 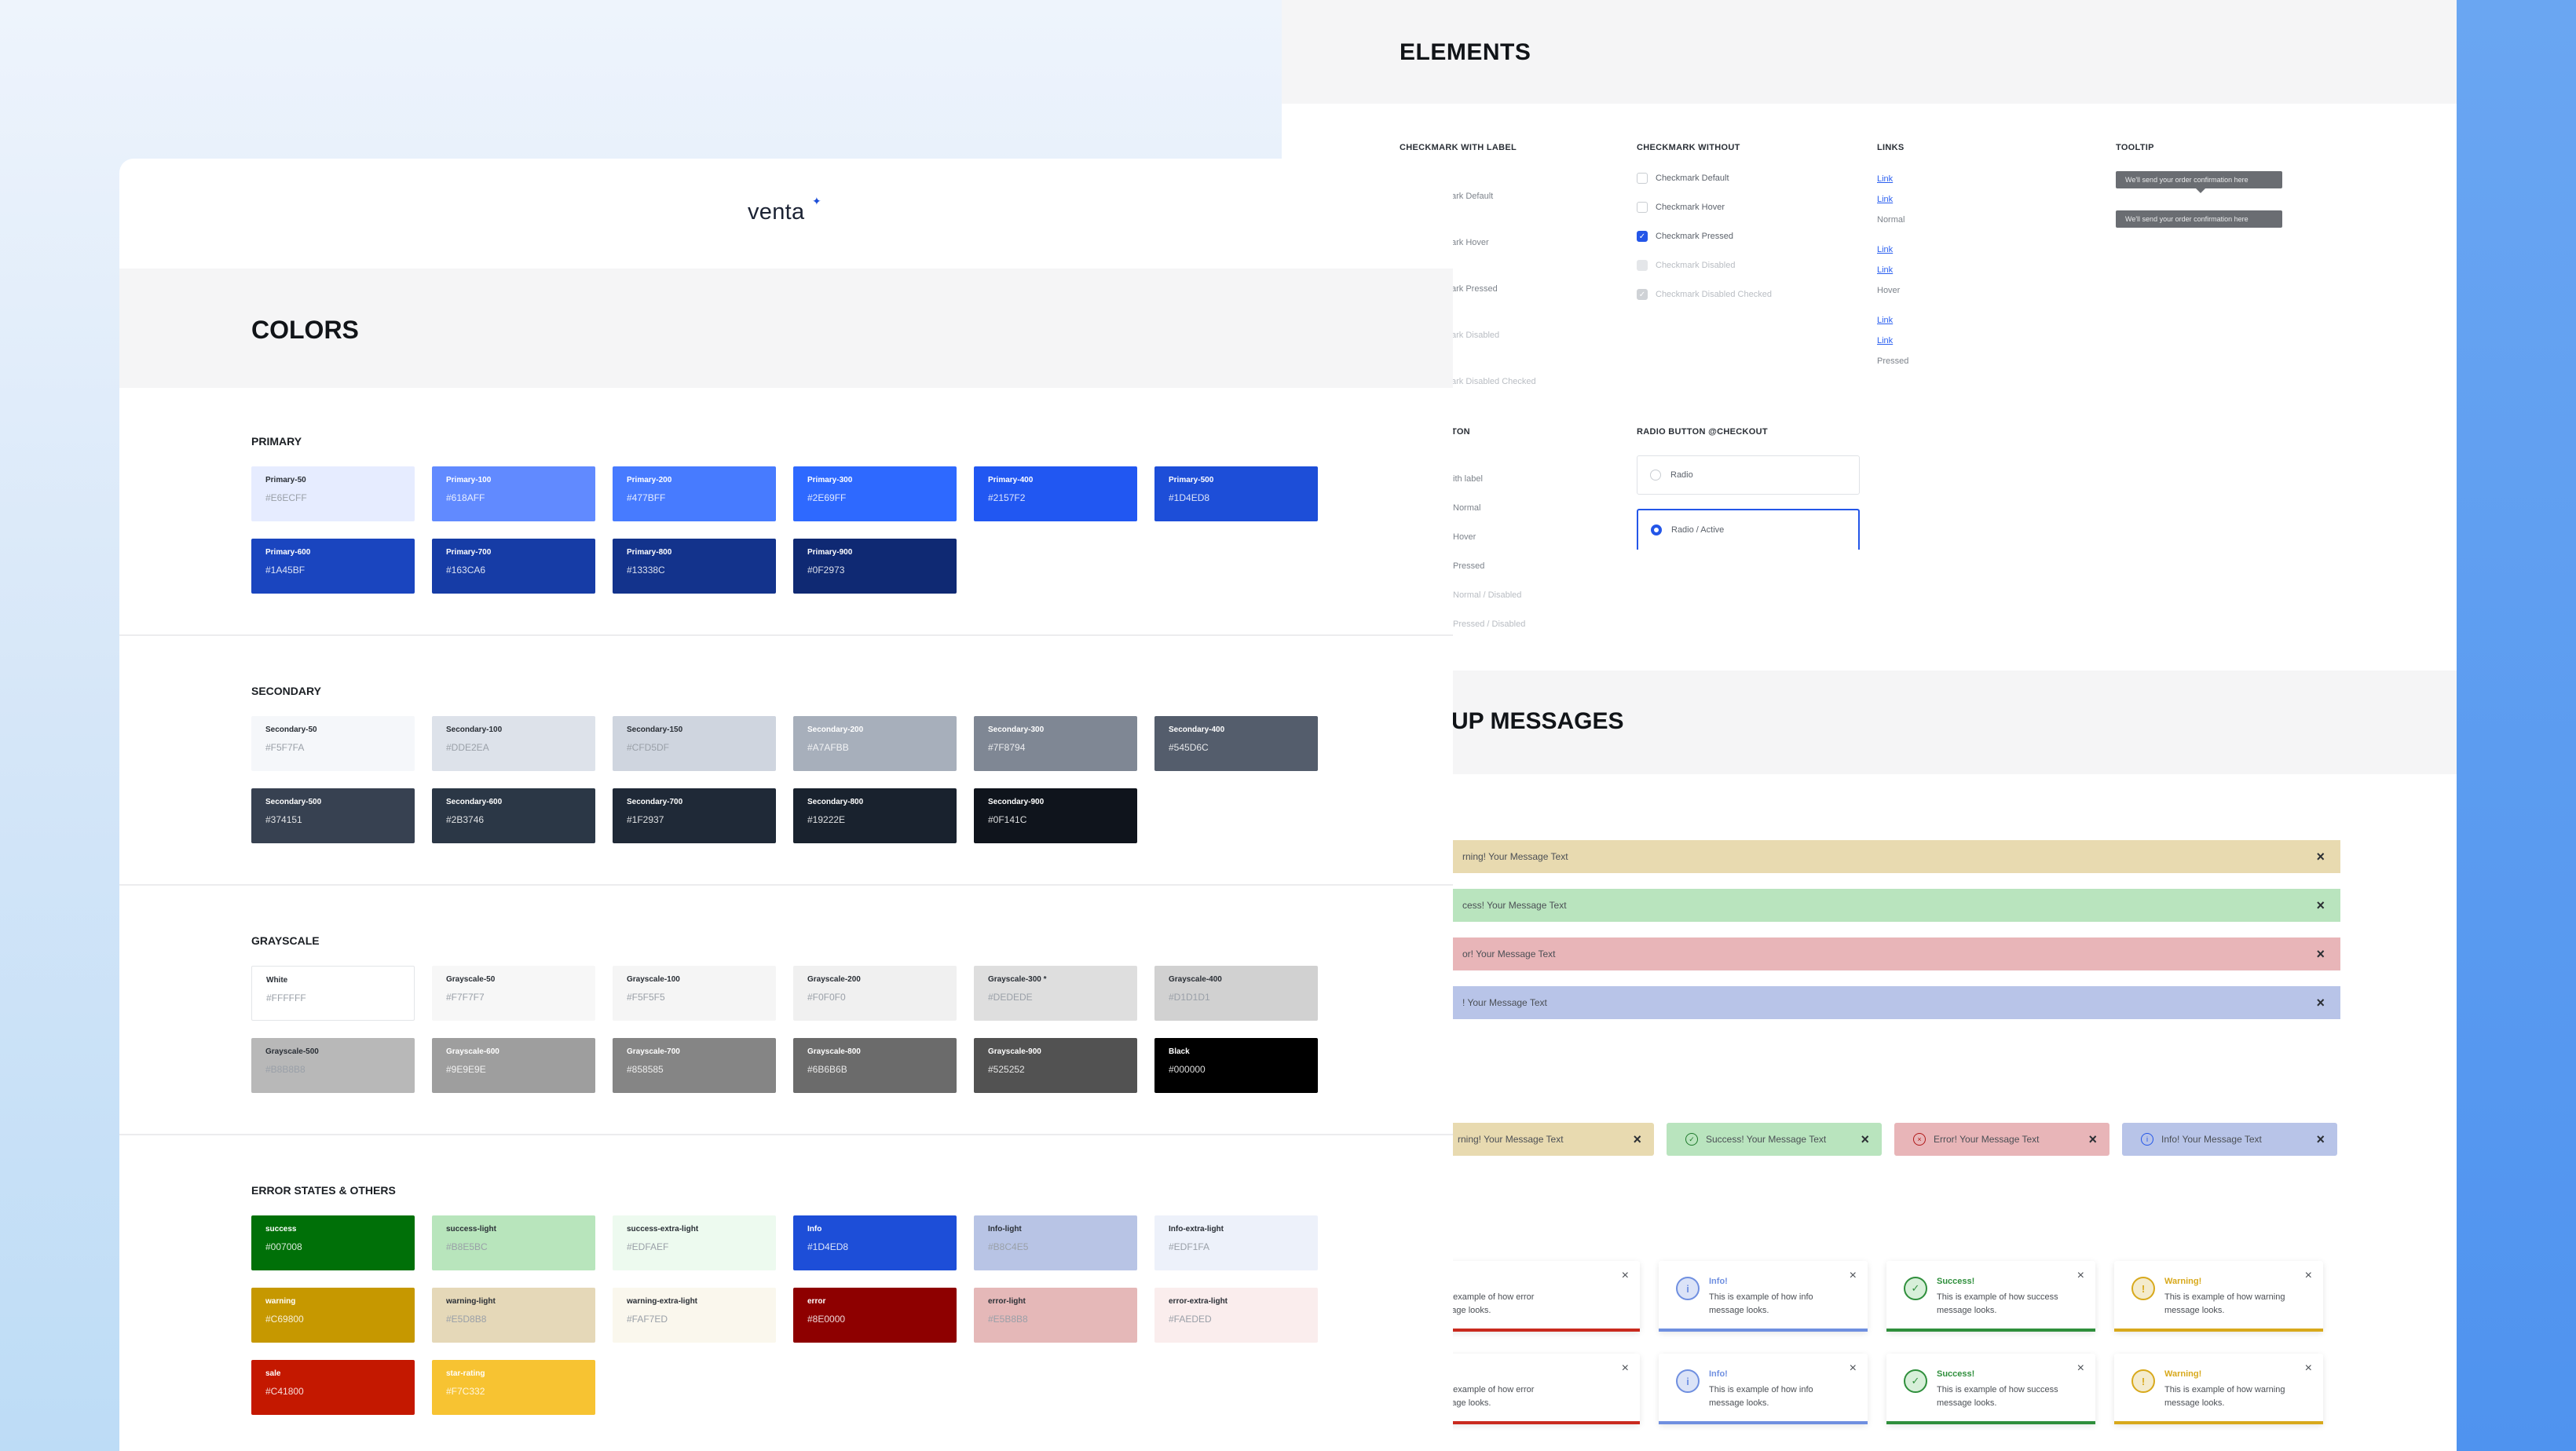 I want to click on swatch-hex: #F0F0F0, so click(x=827, y=997).